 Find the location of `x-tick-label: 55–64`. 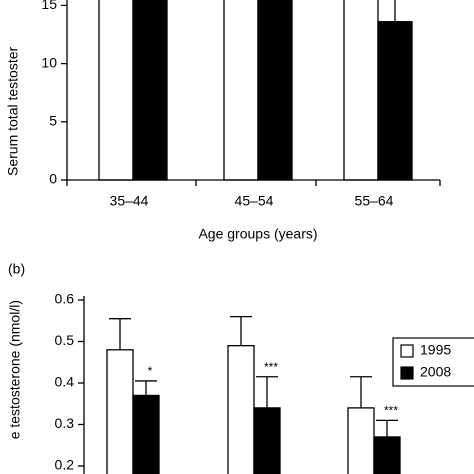

x-tick-label: 55–64 is located at coordinates (374, 201).